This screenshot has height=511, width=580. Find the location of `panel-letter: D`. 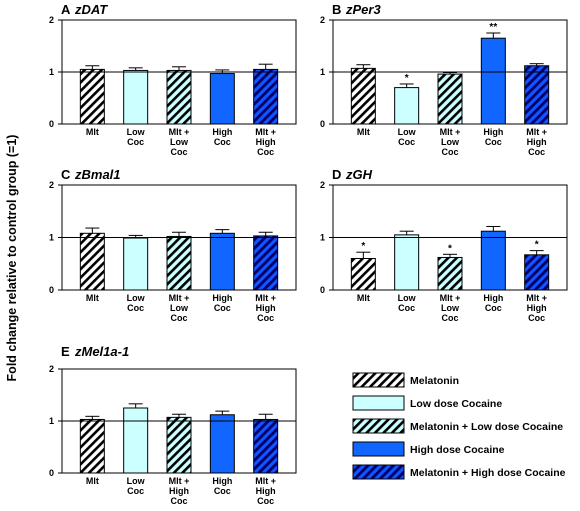

panel-letter: D is located at coordinates (336, 174).